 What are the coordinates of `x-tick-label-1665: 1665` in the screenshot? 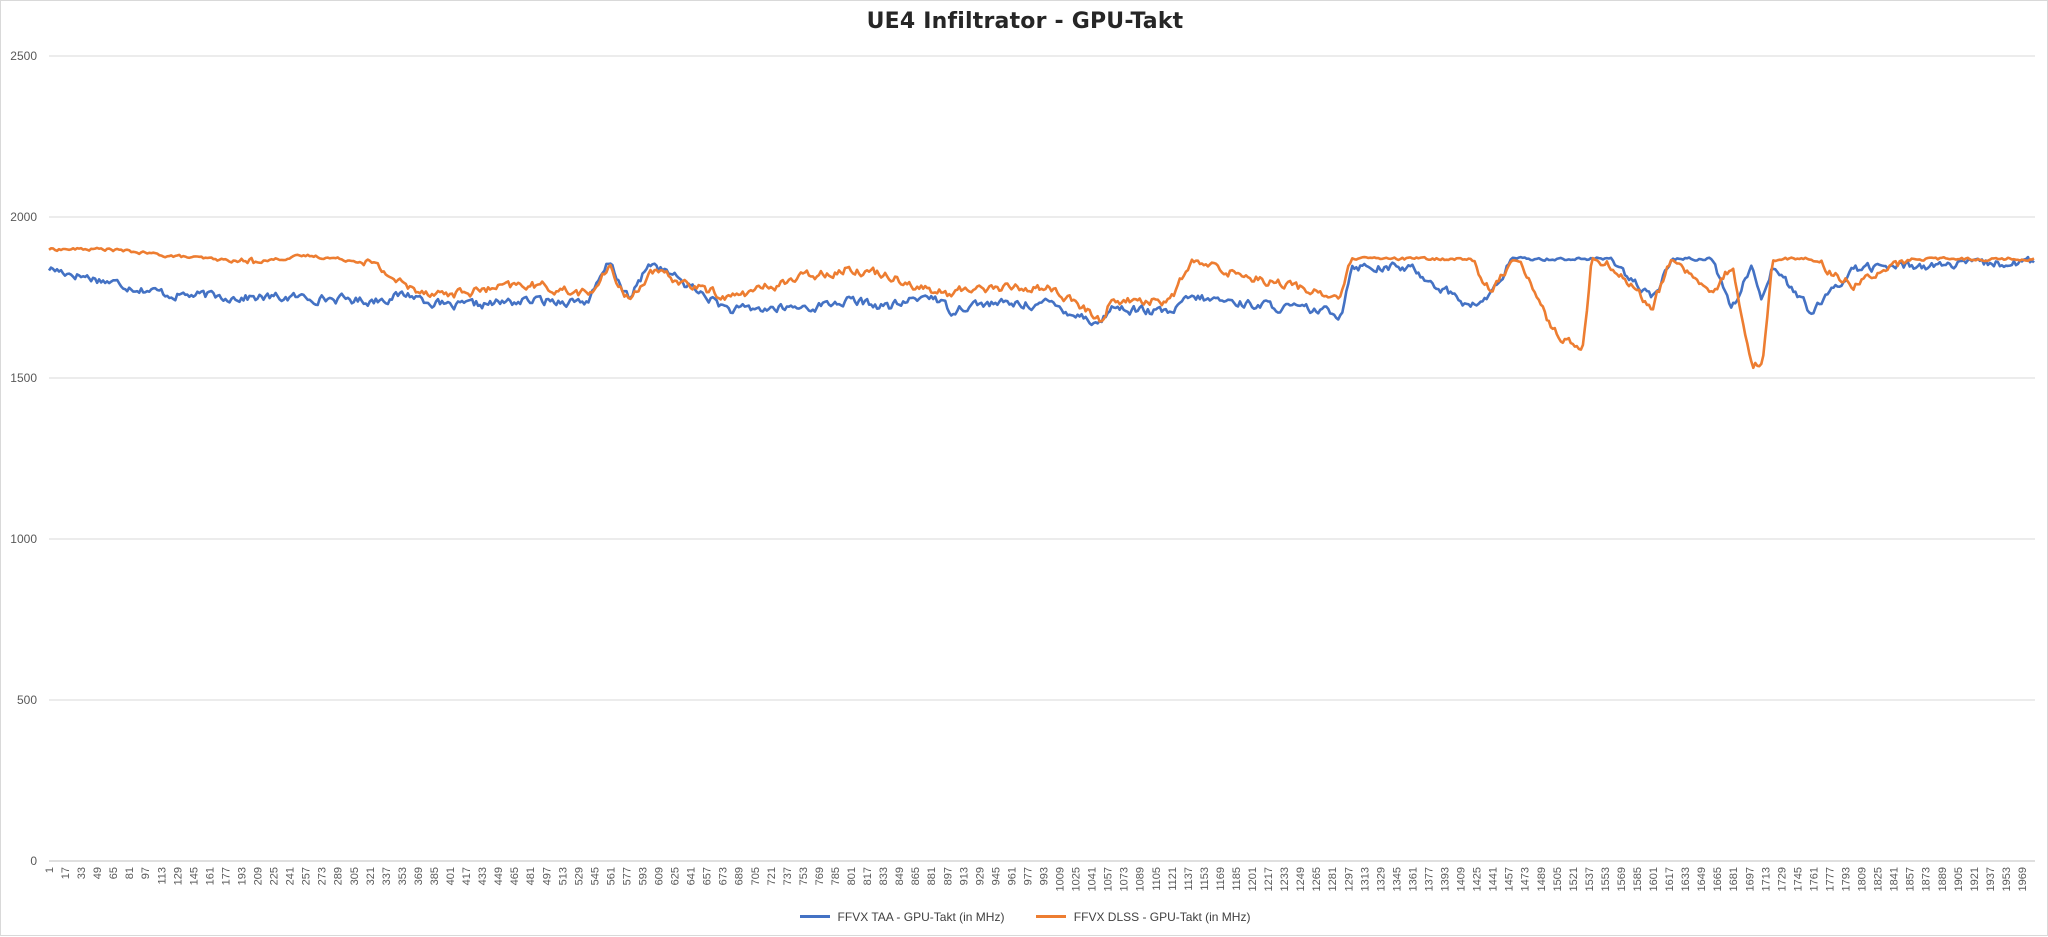 It's located at (1718, 879).